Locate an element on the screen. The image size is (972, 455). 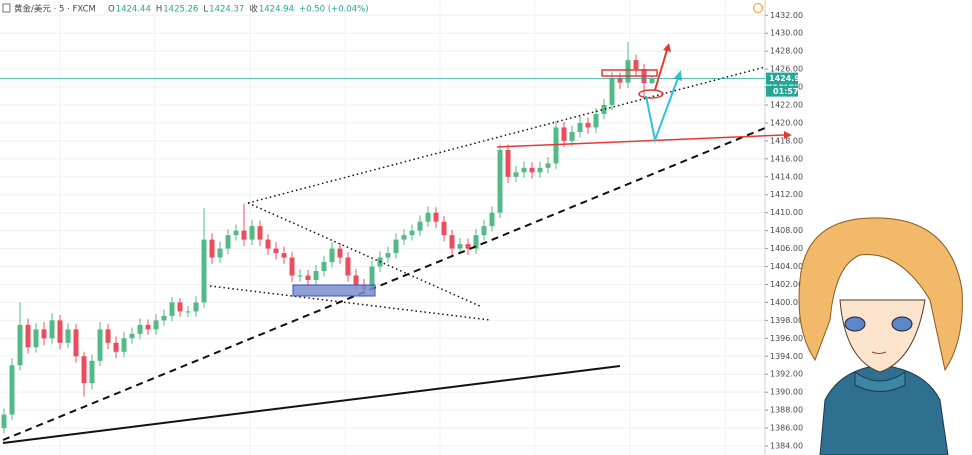
y-tick-label: 1400.00 is located at coordinates (786, 302).